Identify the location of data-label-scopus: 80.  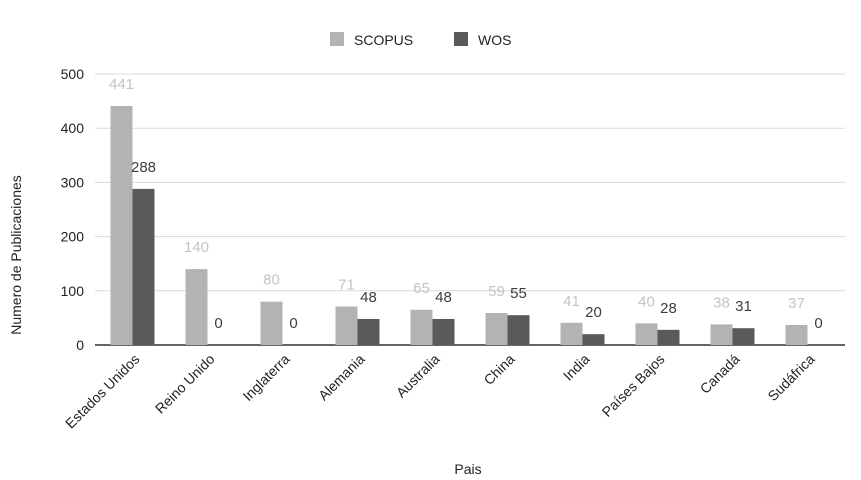
(271, 280).